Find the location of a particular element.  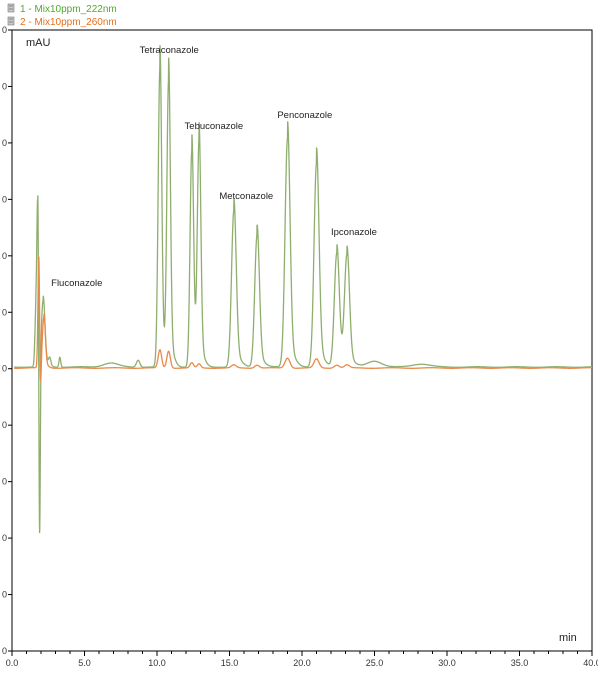

legend-label-series-2: 2 - Mix10ppm_260nm is located at coordinates (68, 22).